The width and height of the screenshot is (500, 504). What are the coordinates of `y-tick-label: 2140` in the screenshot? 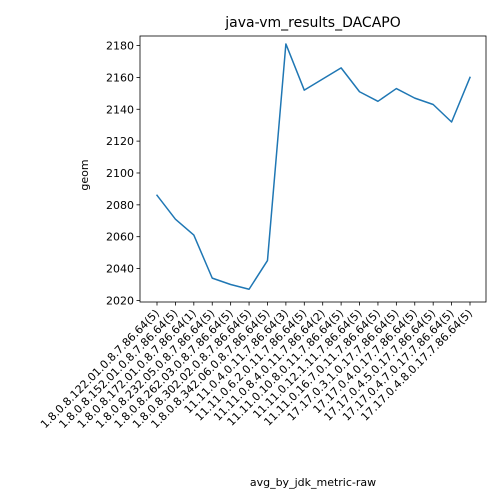 It's located at (120, 109).